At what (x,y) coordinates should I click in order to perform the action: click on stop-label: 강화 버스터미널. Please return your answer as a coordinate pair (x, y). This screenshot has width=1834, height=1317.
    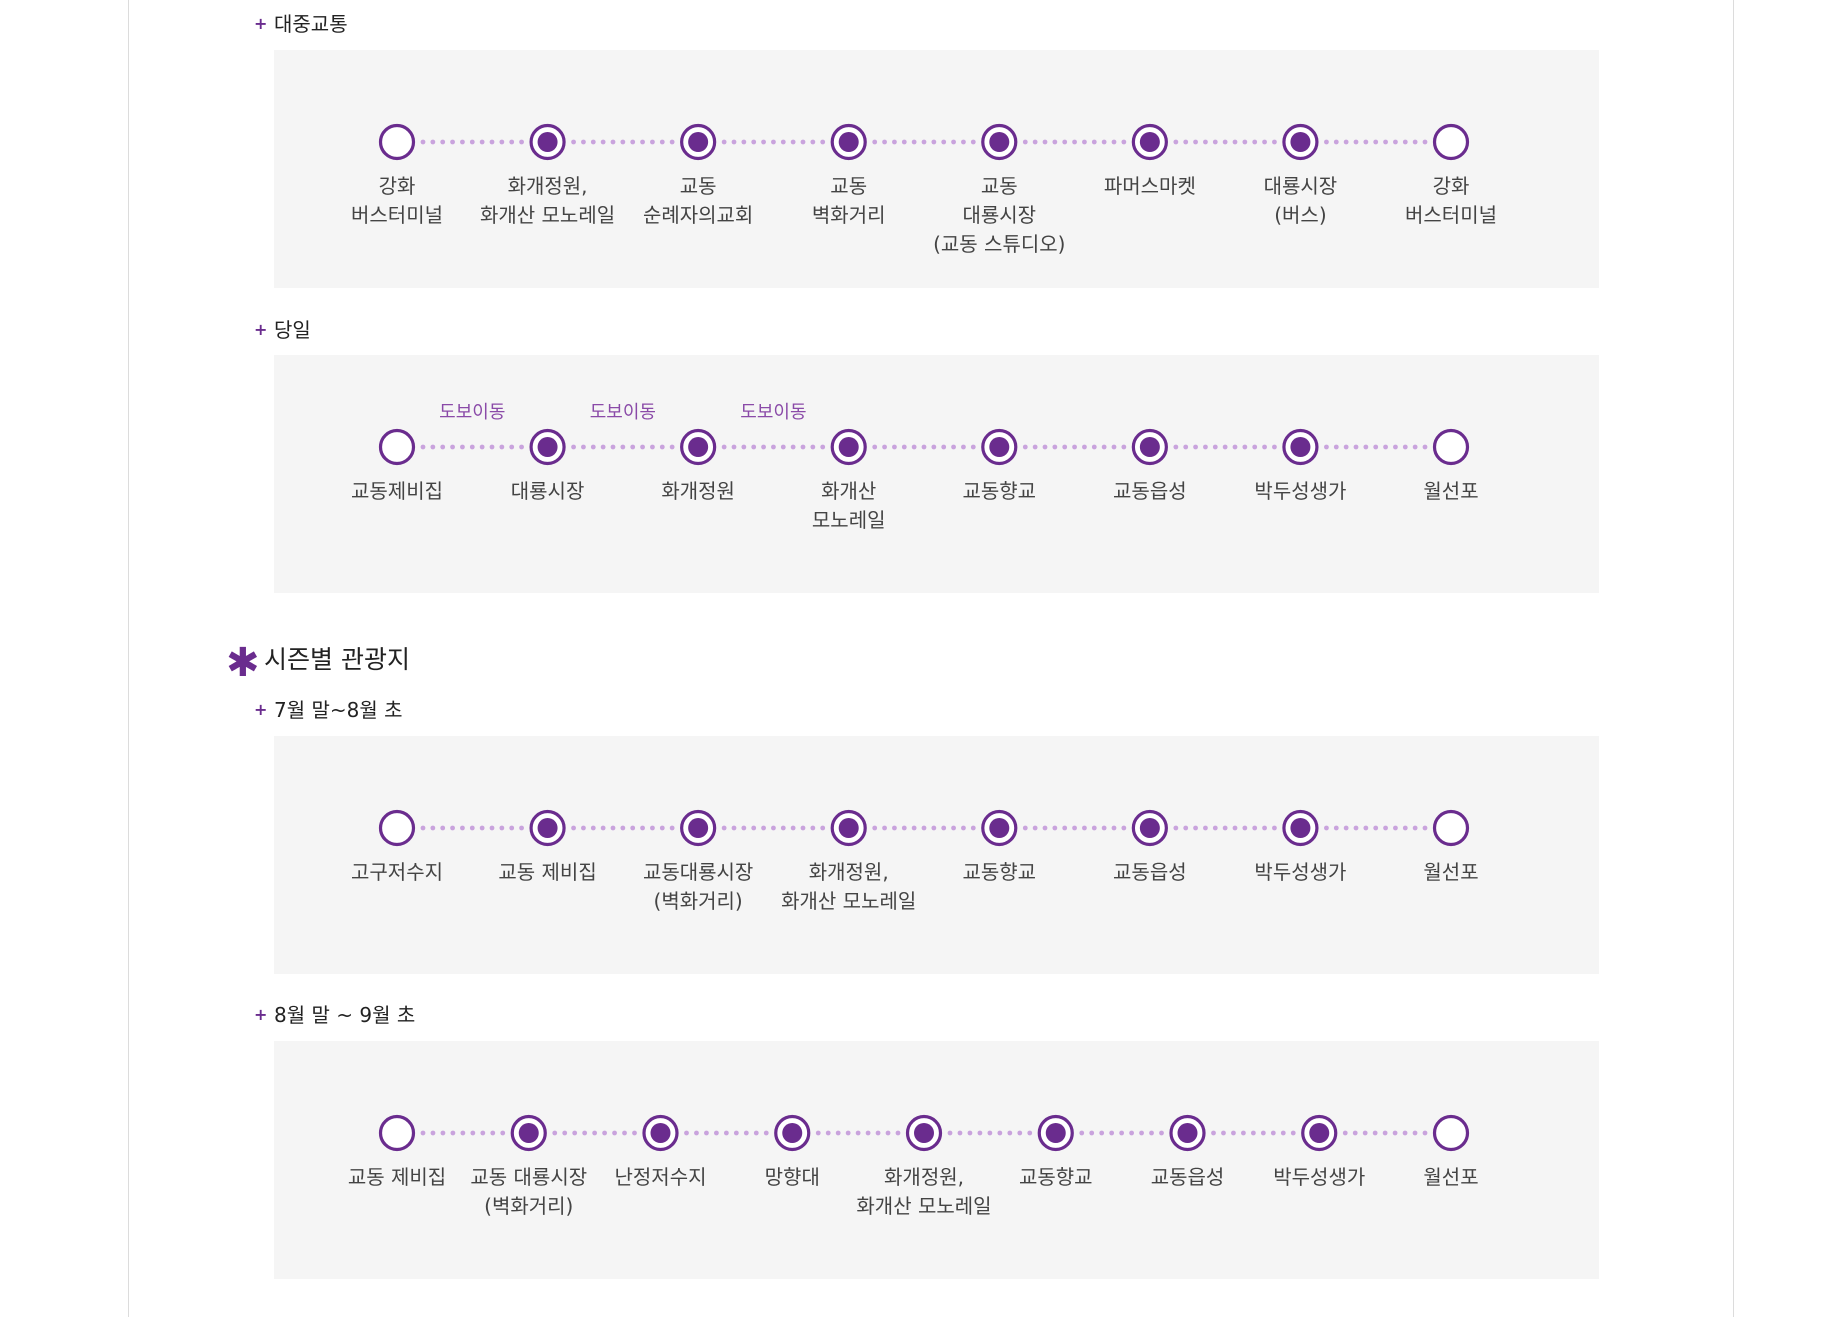
    Looking at the image, I should click on (397, 200).